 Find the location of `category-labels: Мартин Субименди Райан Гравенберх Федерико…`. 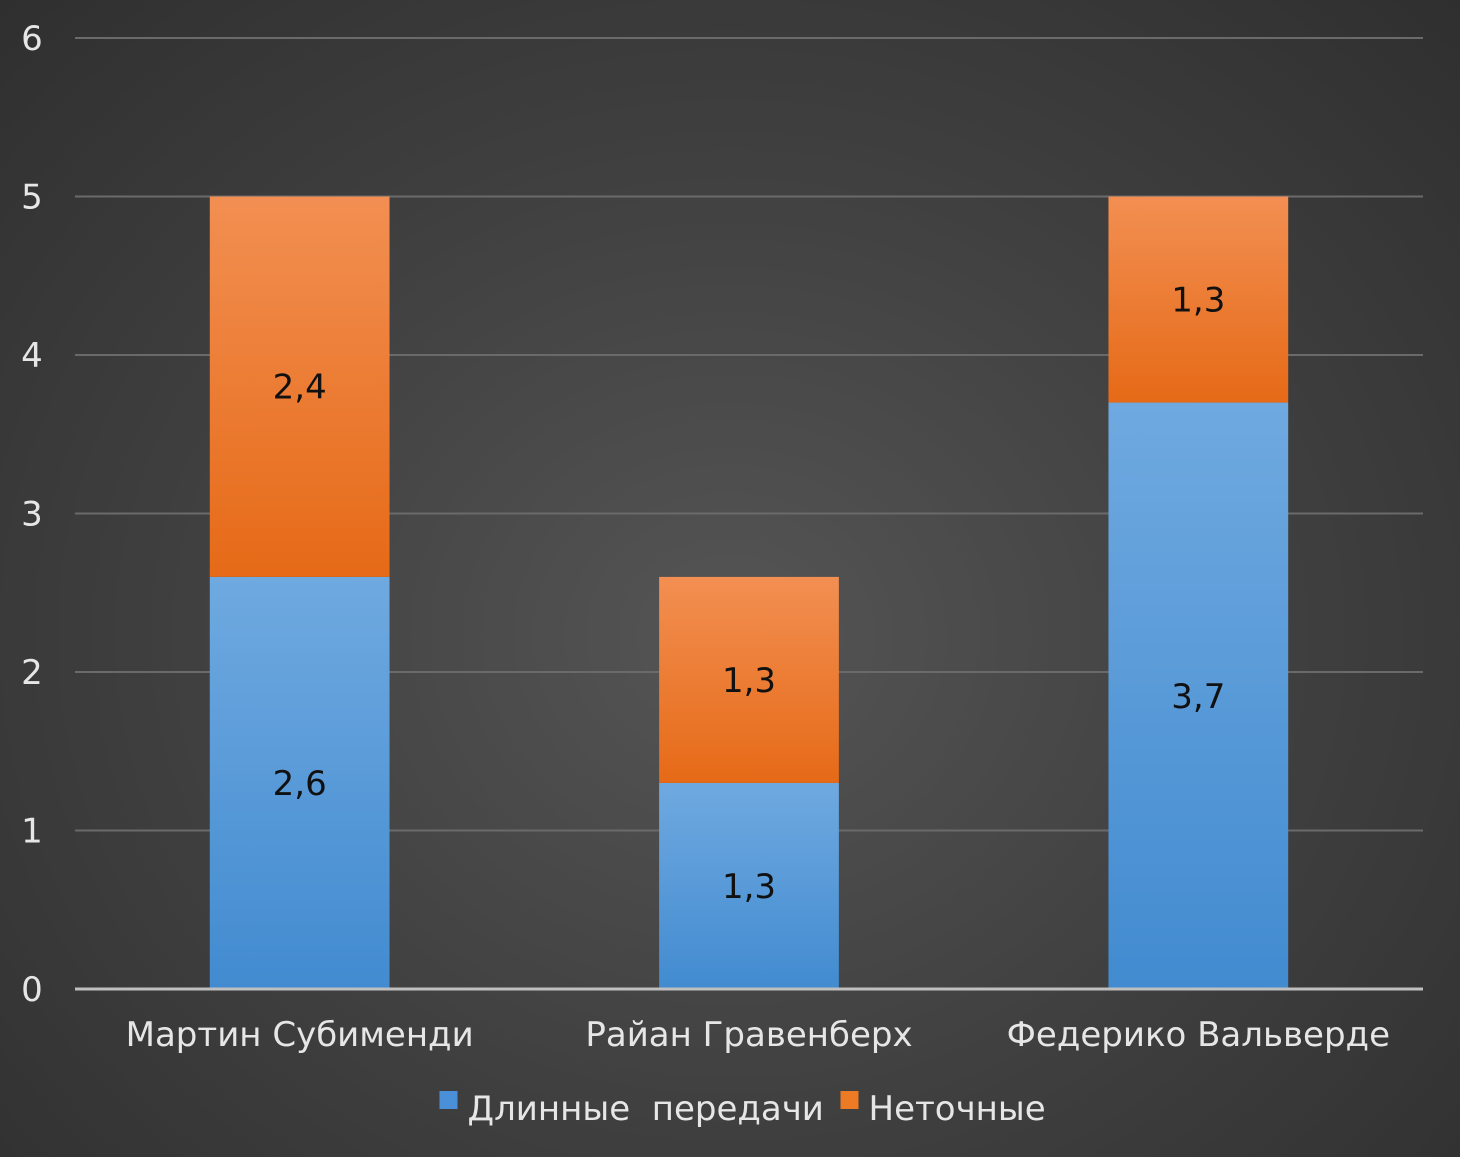

category-labels: Мартин Субименди Райан Гравенберх Федерико… is located at coordinates (758, 1035).